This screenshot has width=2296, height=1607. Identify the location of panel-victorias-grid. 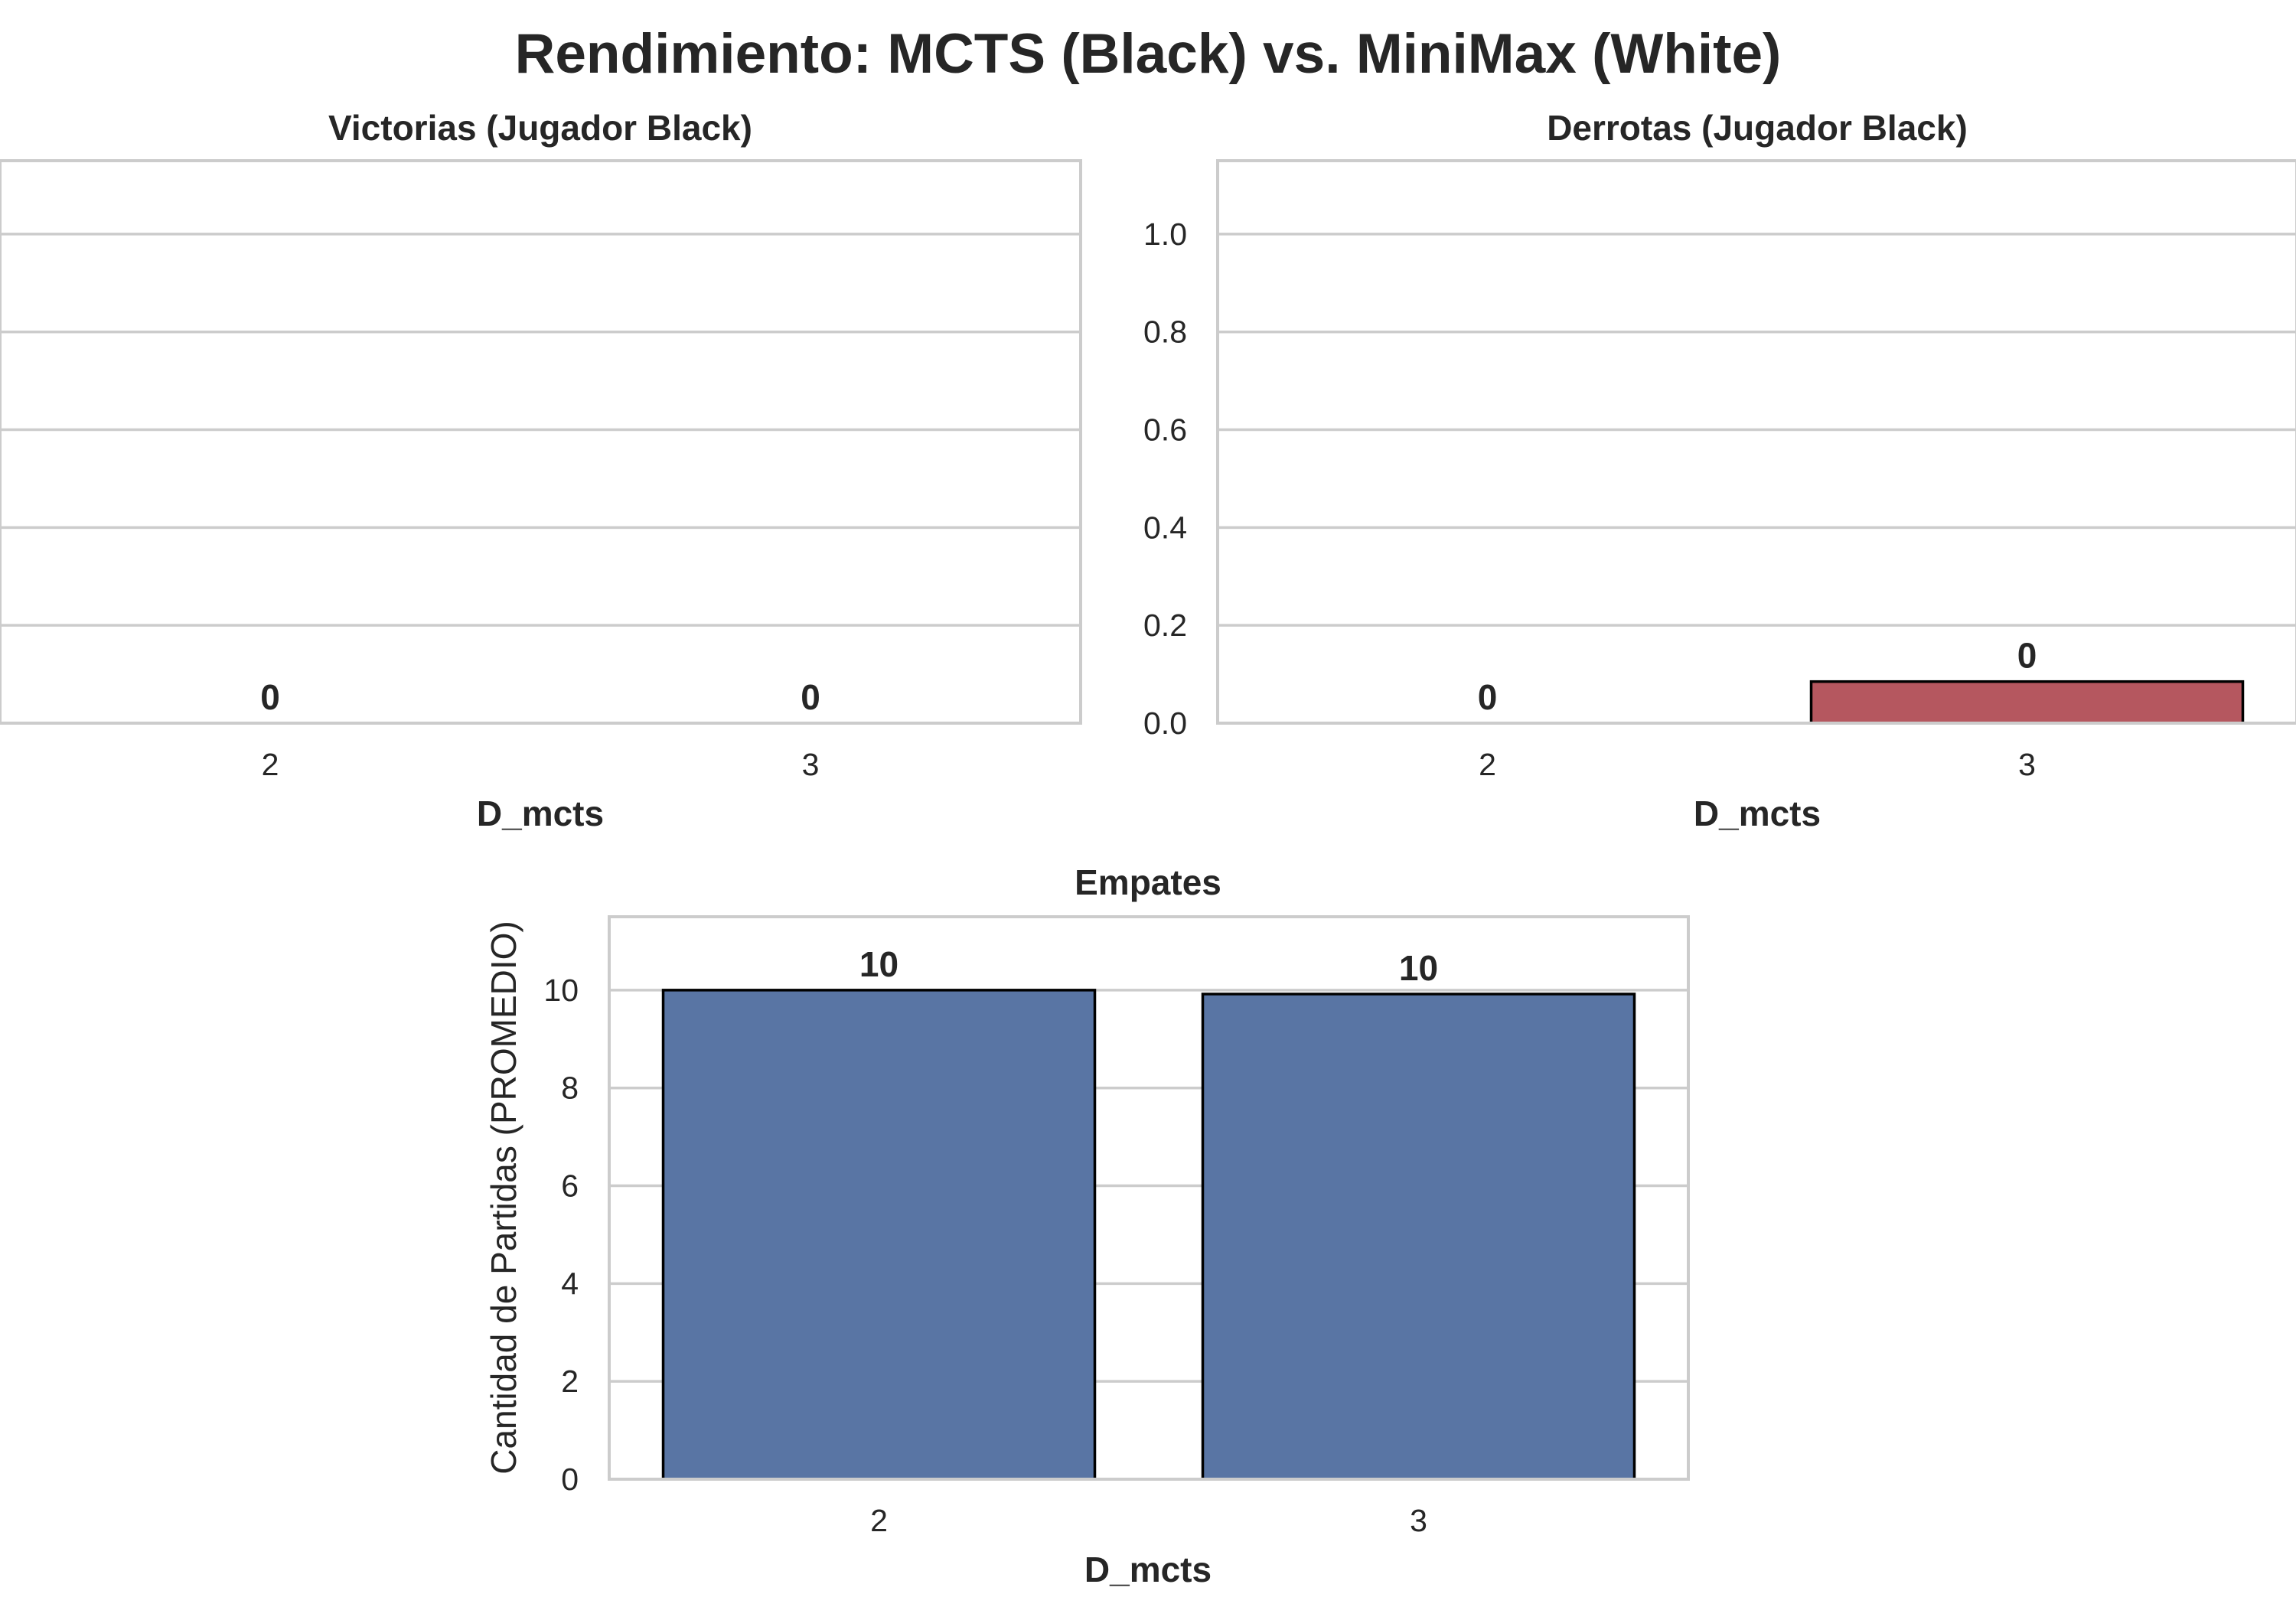
(540, 479).